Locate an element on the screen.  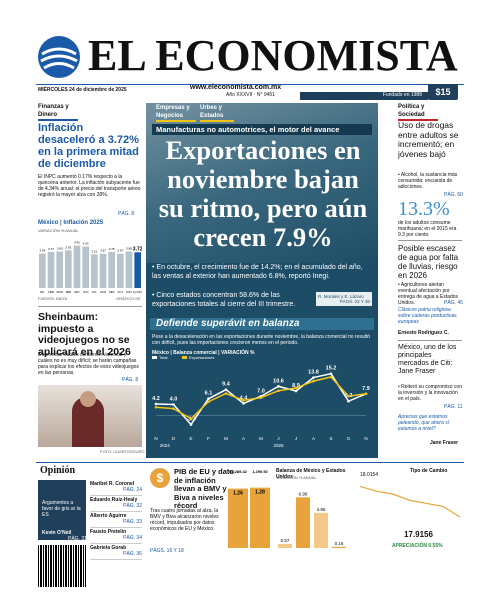
value-label: 4.32 is located at coordinates (86, 244).